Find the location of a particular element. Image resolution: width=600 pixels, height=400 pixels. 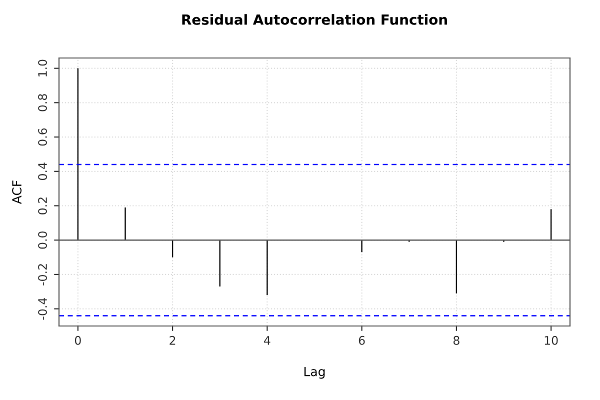

y-tick-label: 0.8 is located at coordinates (42, 103).